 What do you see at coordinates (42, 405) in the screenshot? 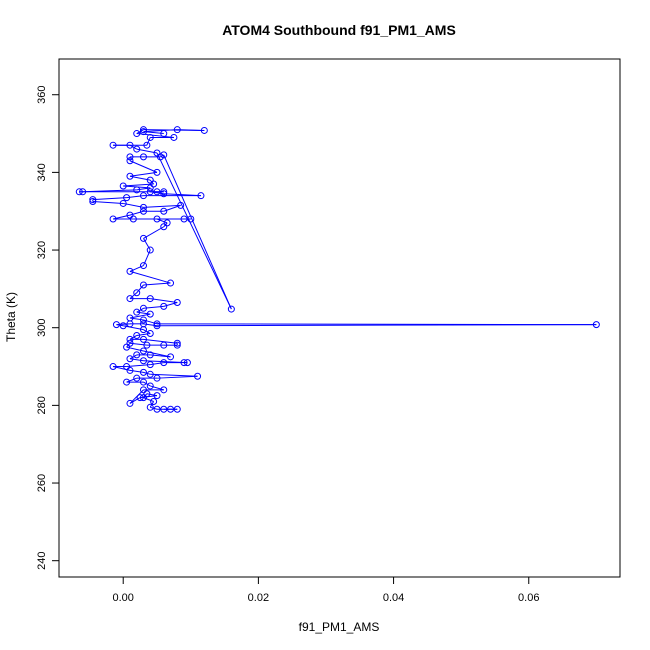
I see `y-tick-label: 280` at bounding box center [42, 405].